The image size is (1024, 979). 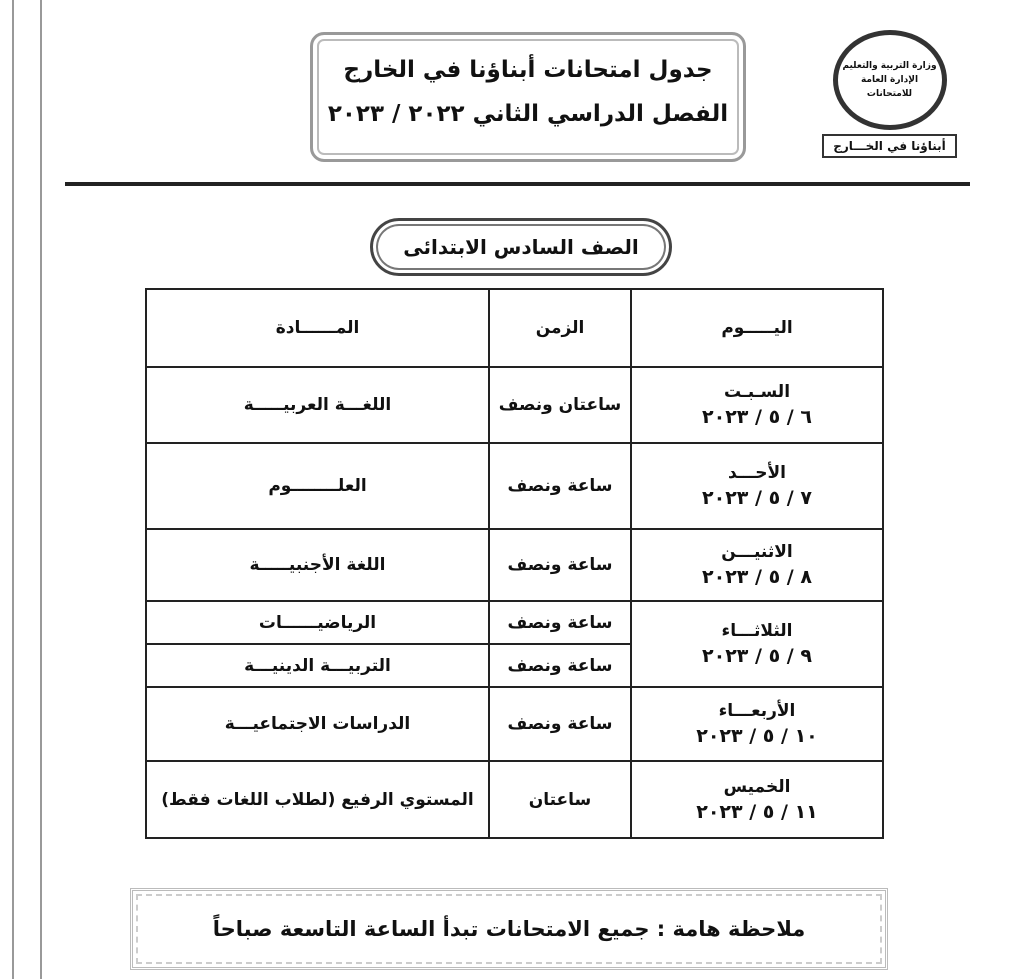 I want to click on header-subtitle: الفصل الدراسي الثاني ٢٠٢٢ / ٢٠٢٣, so click(x=528, y=114).